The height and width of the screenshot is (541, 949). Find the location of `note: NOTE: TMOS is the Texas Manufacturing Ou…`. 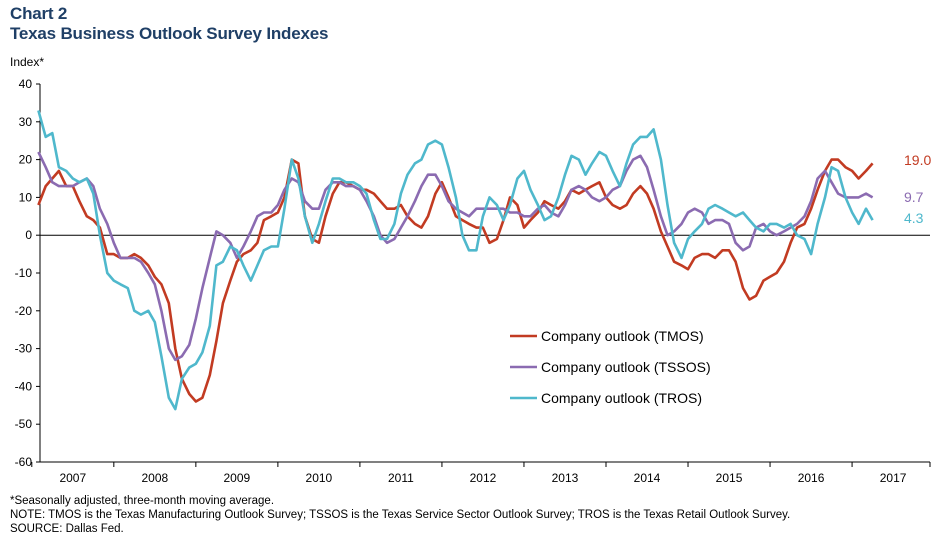

note: NOTE: TMOS is the Texas Manufacturing Ou… is located at coordinates (400, 515).